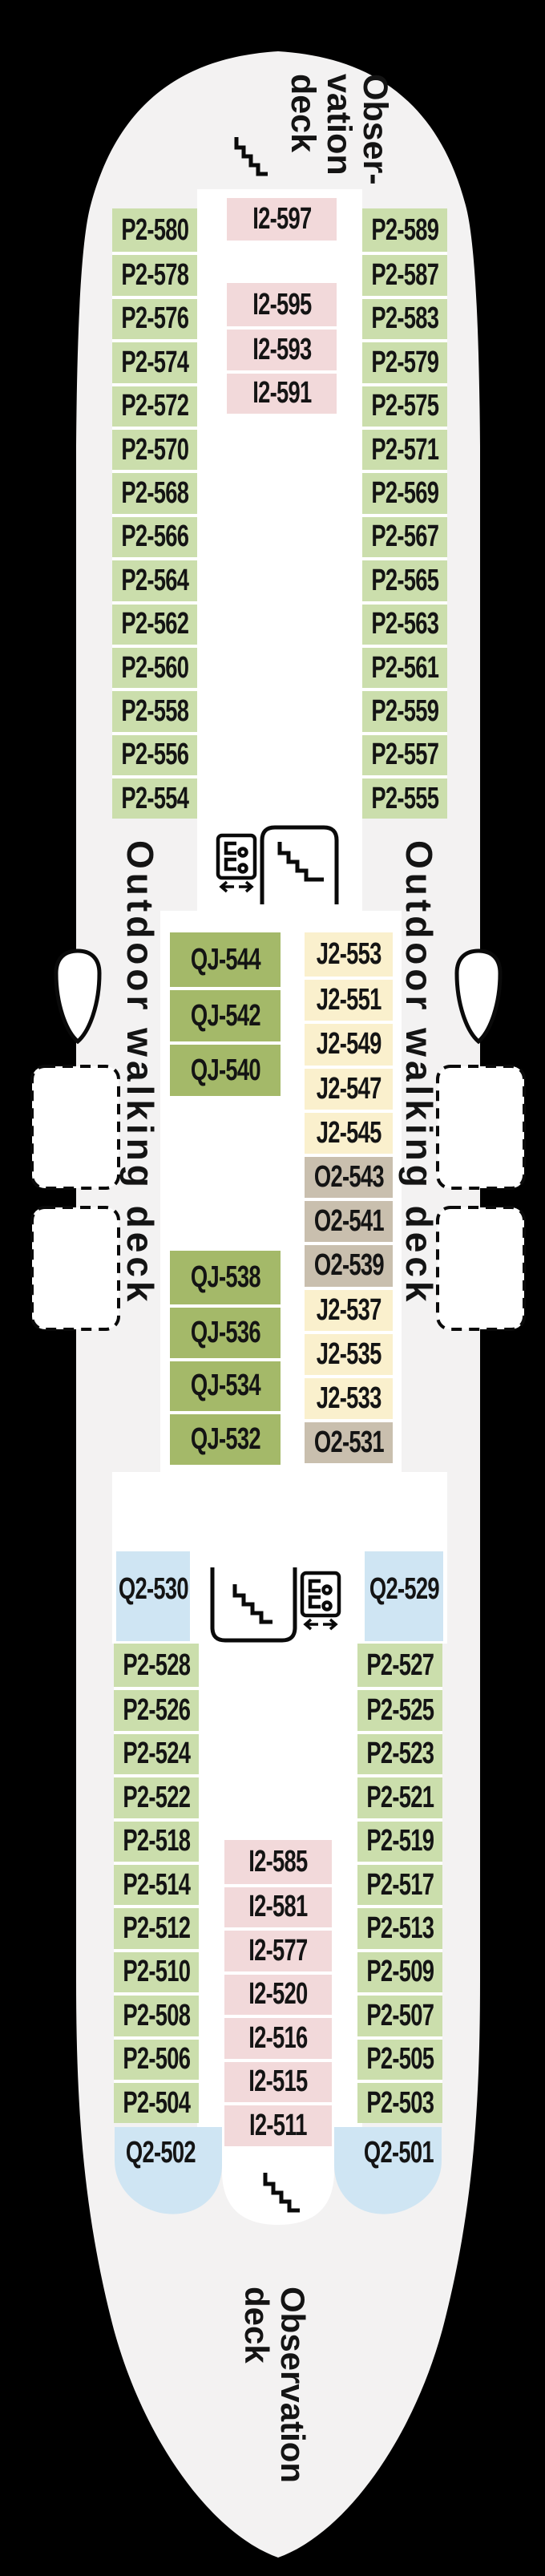  Describe the element at coordinates (155, 448) in the screenshot. I see `cabin-cell: P2-570` at that location.